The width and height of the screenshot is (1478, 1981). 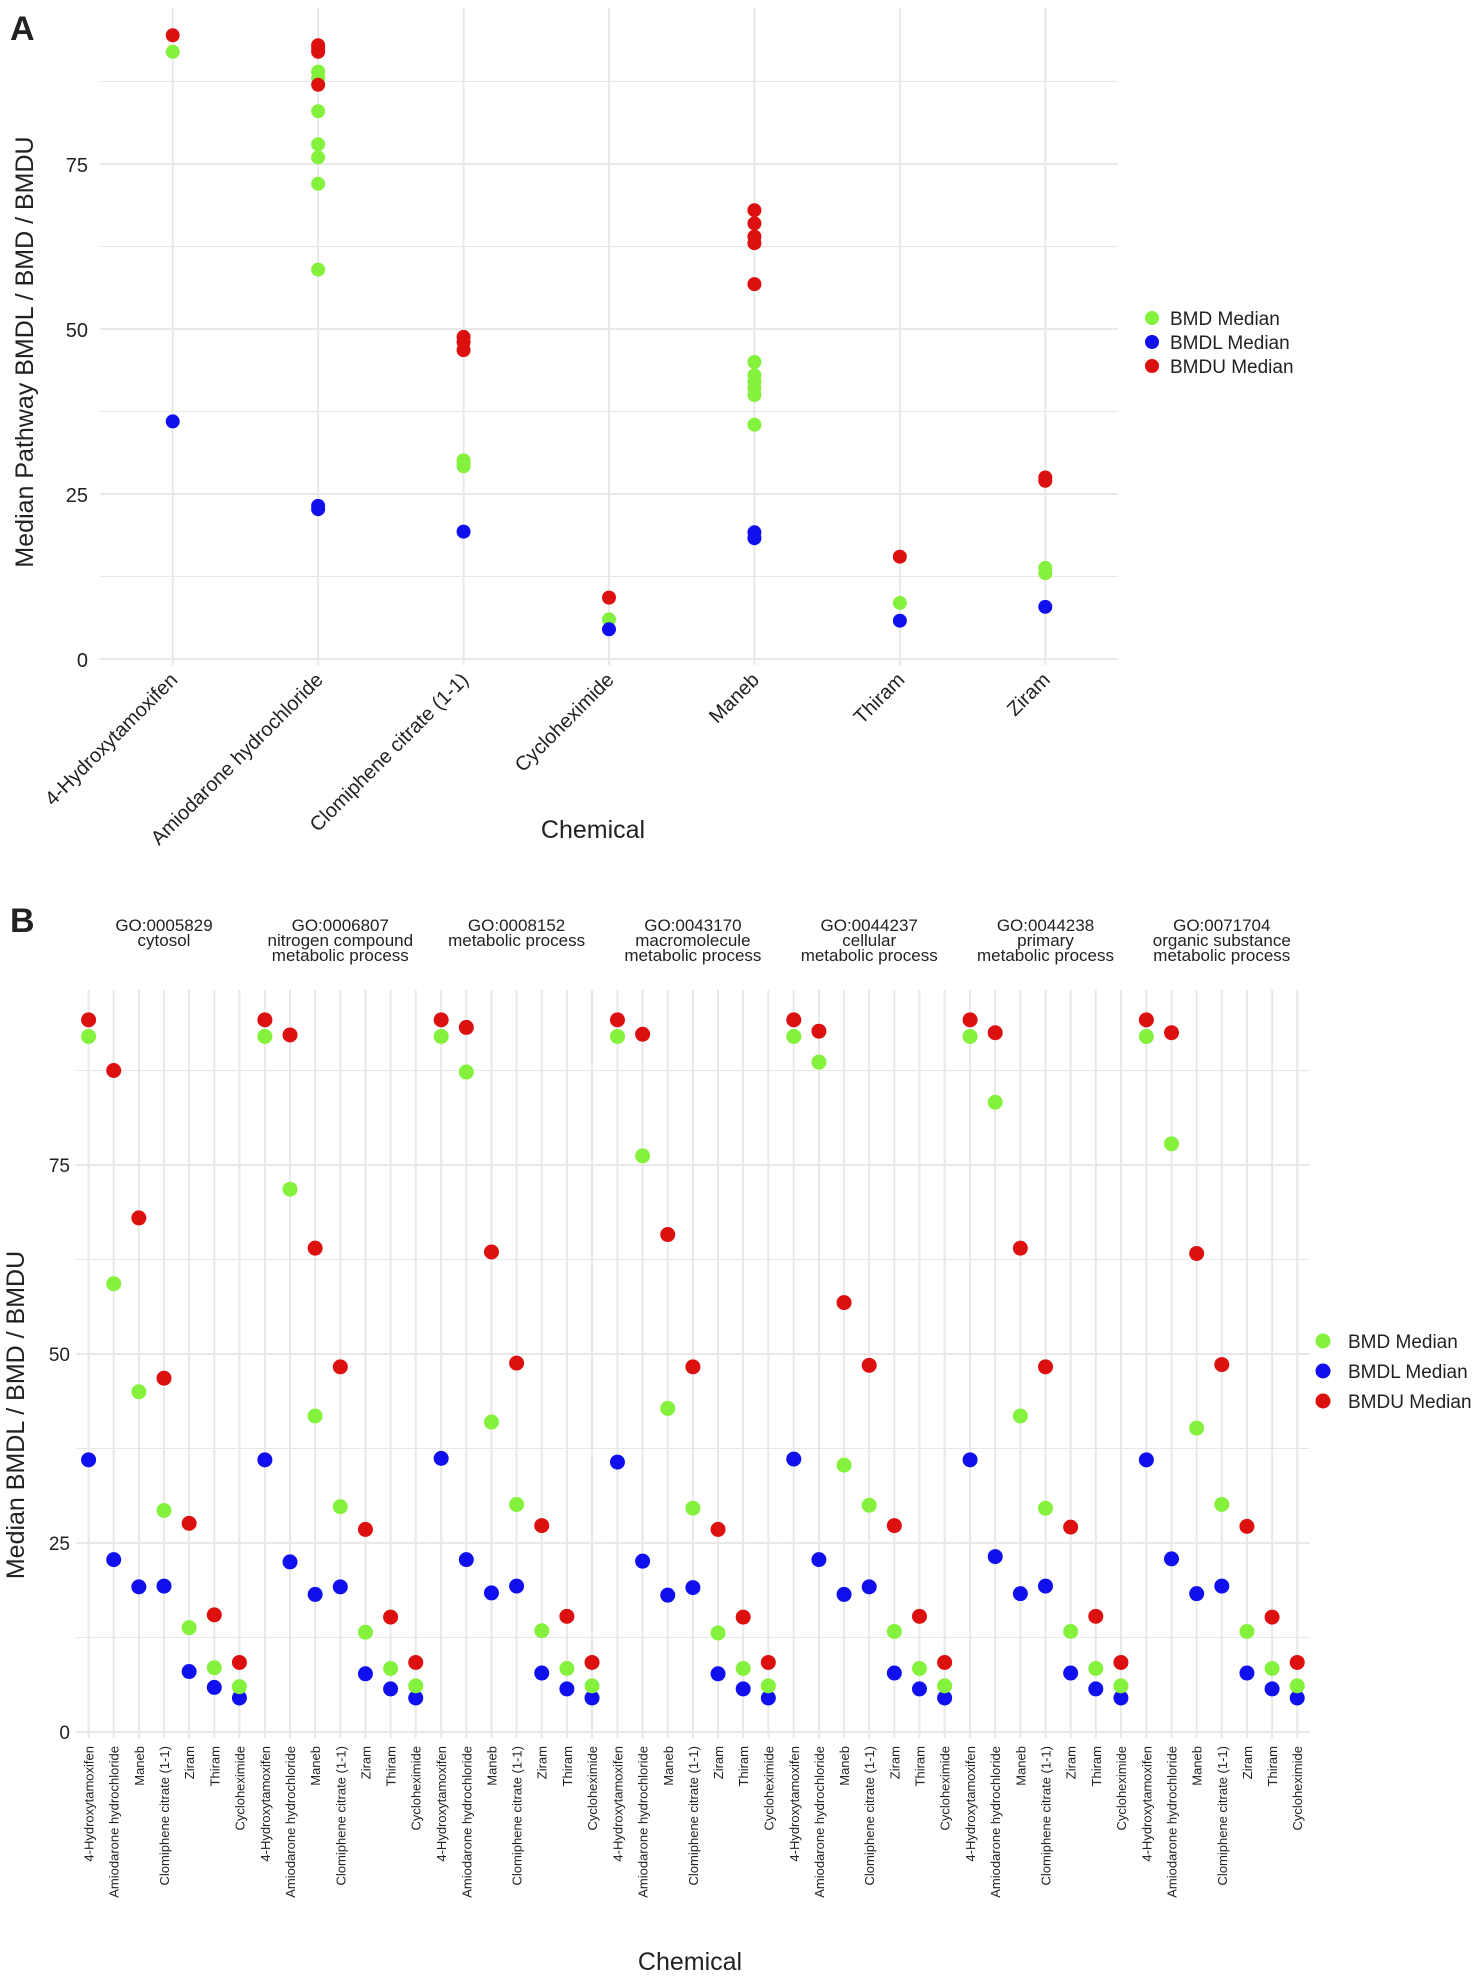 What do you see at coordinates (163, 925) in the screenshot?
I see `facet-title: GO:0005829` at bounding box center [163, 925].